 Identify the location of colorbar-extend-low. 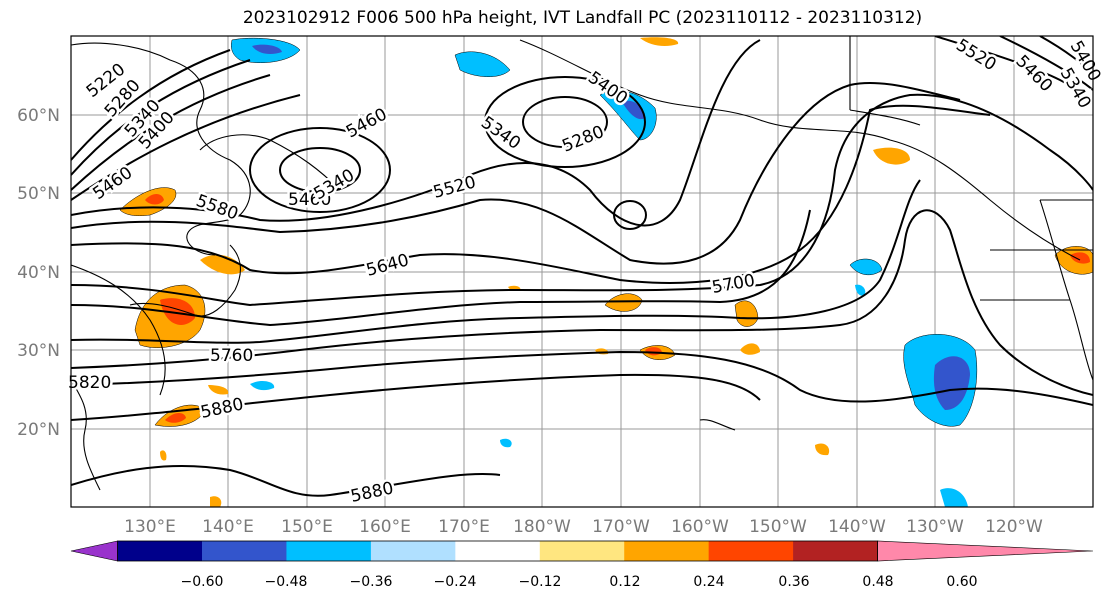
(94, 551).